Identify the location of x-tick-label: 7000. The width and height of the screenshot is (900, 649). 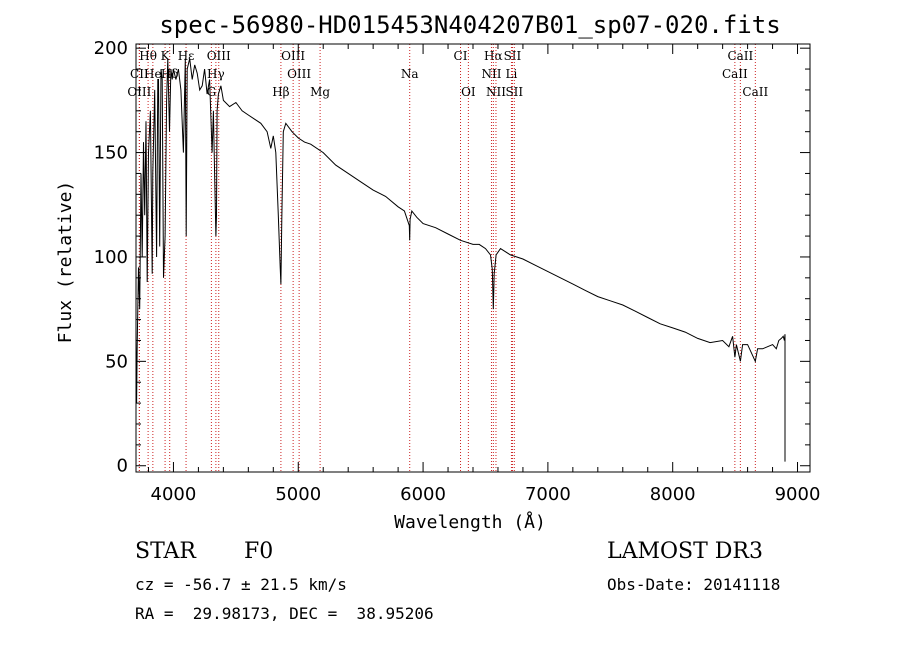
(548, 494).